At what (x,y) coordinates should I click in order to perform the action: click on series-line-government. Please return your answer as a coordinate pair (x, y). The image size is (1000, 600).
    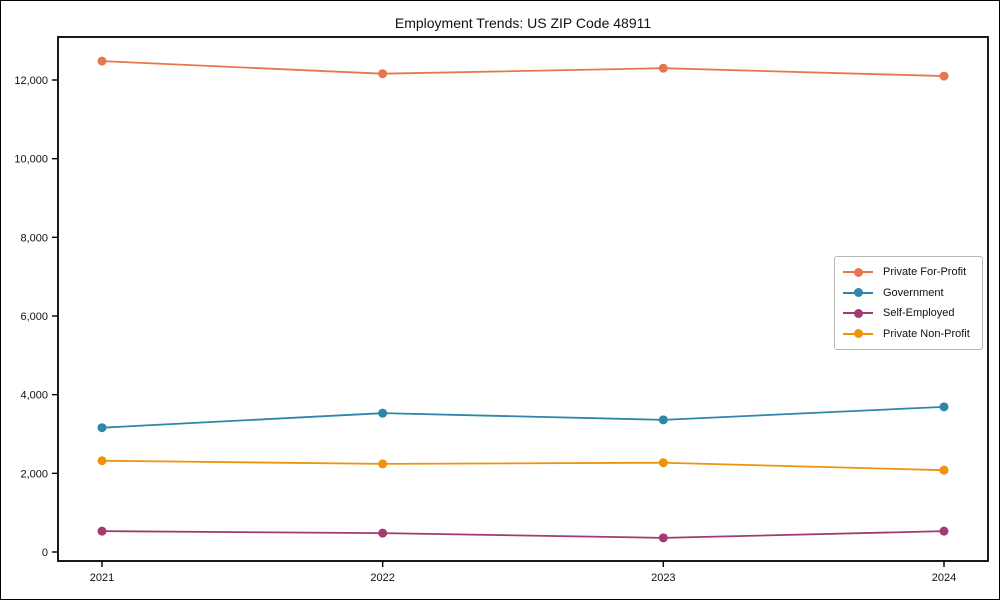
    Looking at the image, I should click on (523, 417).